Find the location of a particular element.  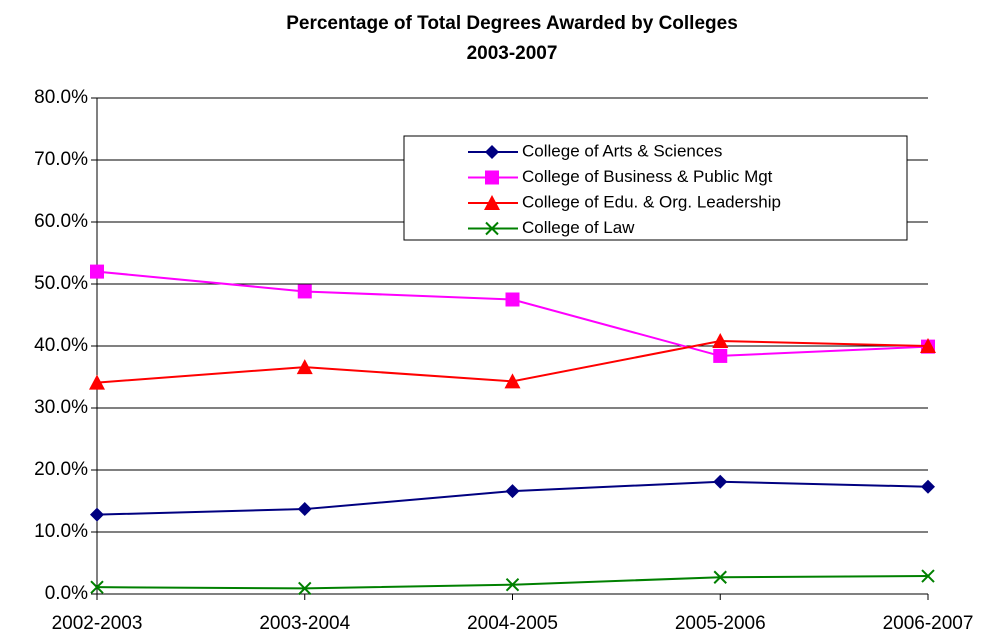

y-tick-label: 10.0% is located at coordinates (61, 531).